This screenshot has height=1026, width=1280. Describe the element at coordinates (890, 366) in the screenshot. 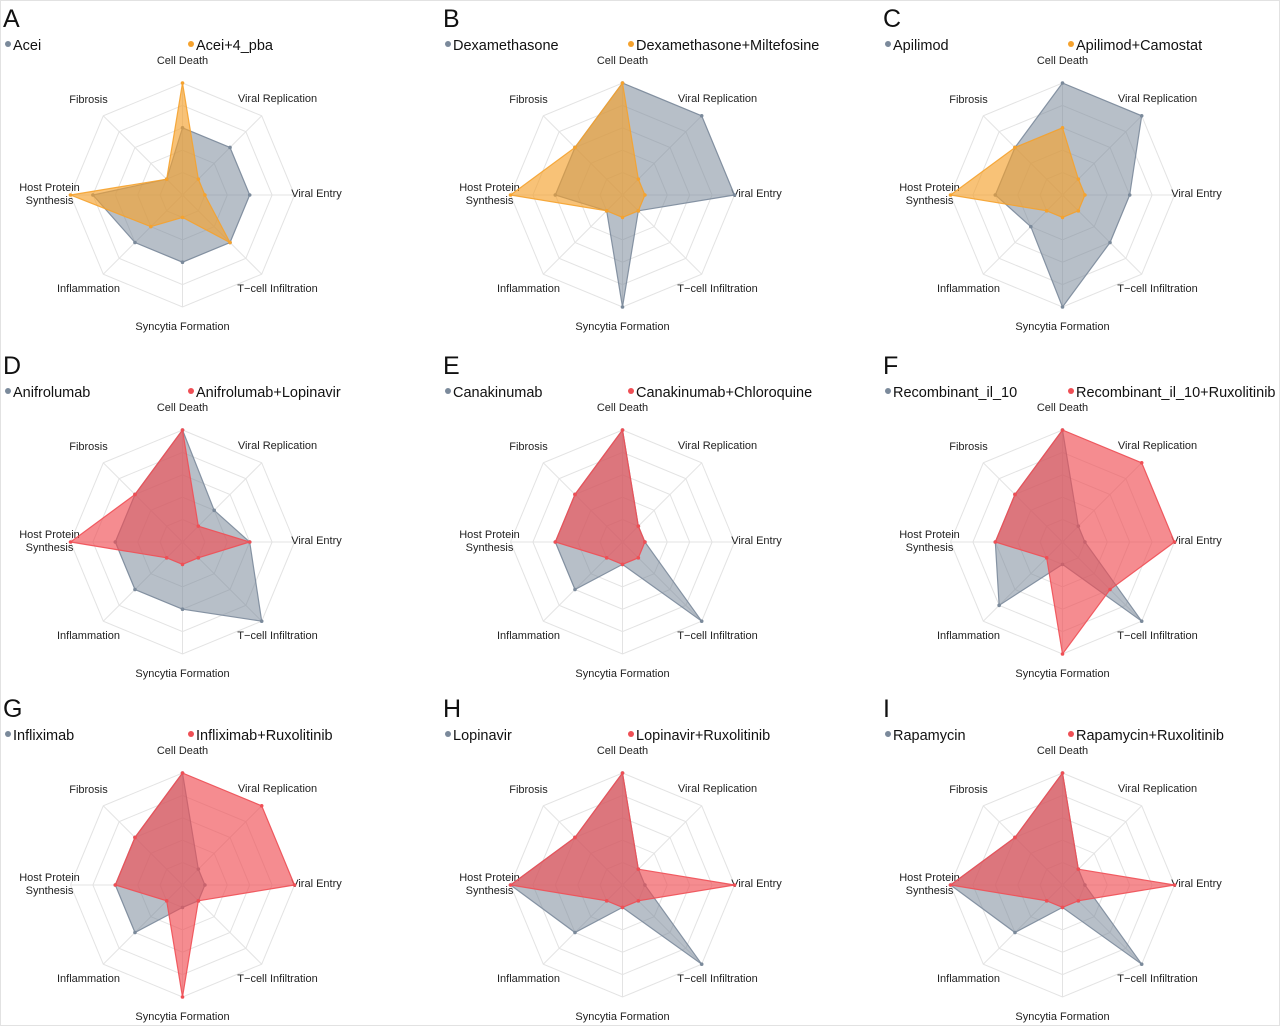

I see `panel-letter: F` at that location.